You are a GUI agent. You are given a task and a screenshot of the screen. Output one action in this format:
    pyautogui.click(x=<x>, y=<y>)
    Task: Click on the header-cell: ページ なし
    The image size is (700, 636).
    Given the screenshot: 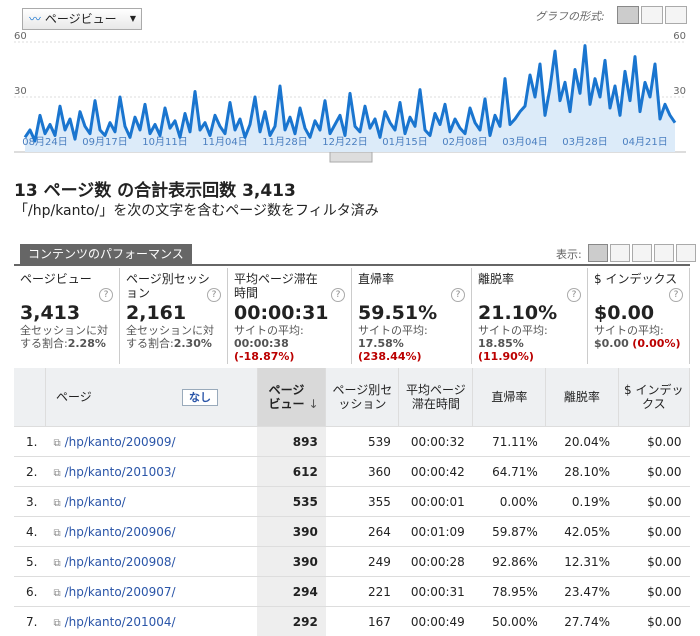 What is the action you would take?
    pyautogui.click(x=151, y=397)
    